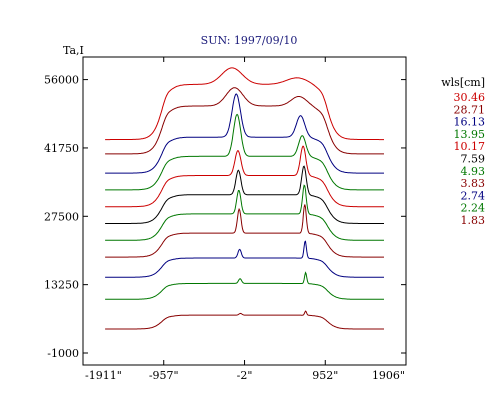 Image resolution: width=500 pixels, height=400 pixels. Describe the element at coordinates (73, 50) in the screenshot. I see `y-axis-label: Ta,I` at that location.